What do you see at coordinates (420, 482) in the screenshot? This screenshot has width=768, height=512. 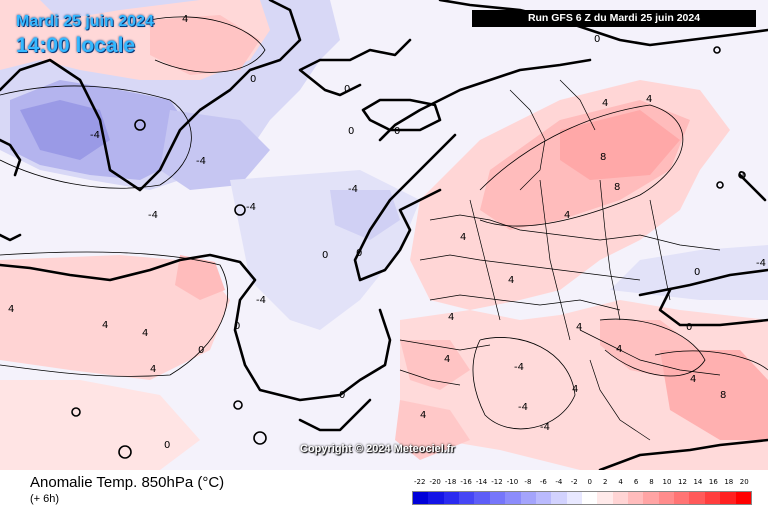 I see `scale-label: -22` at bounding box center [420, 482].